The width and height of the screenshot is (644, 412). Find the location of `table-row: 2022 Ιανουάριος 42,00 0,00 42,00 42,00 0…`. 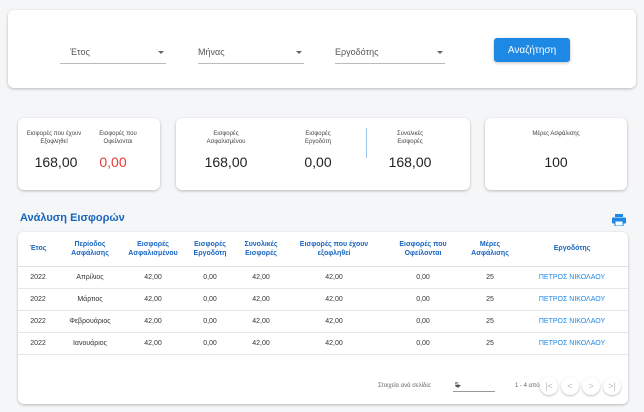

table-row: 2022 Ιανουάριος 42,00 0,00 42,00 42,00 0… is located at coordinates (323, 343).